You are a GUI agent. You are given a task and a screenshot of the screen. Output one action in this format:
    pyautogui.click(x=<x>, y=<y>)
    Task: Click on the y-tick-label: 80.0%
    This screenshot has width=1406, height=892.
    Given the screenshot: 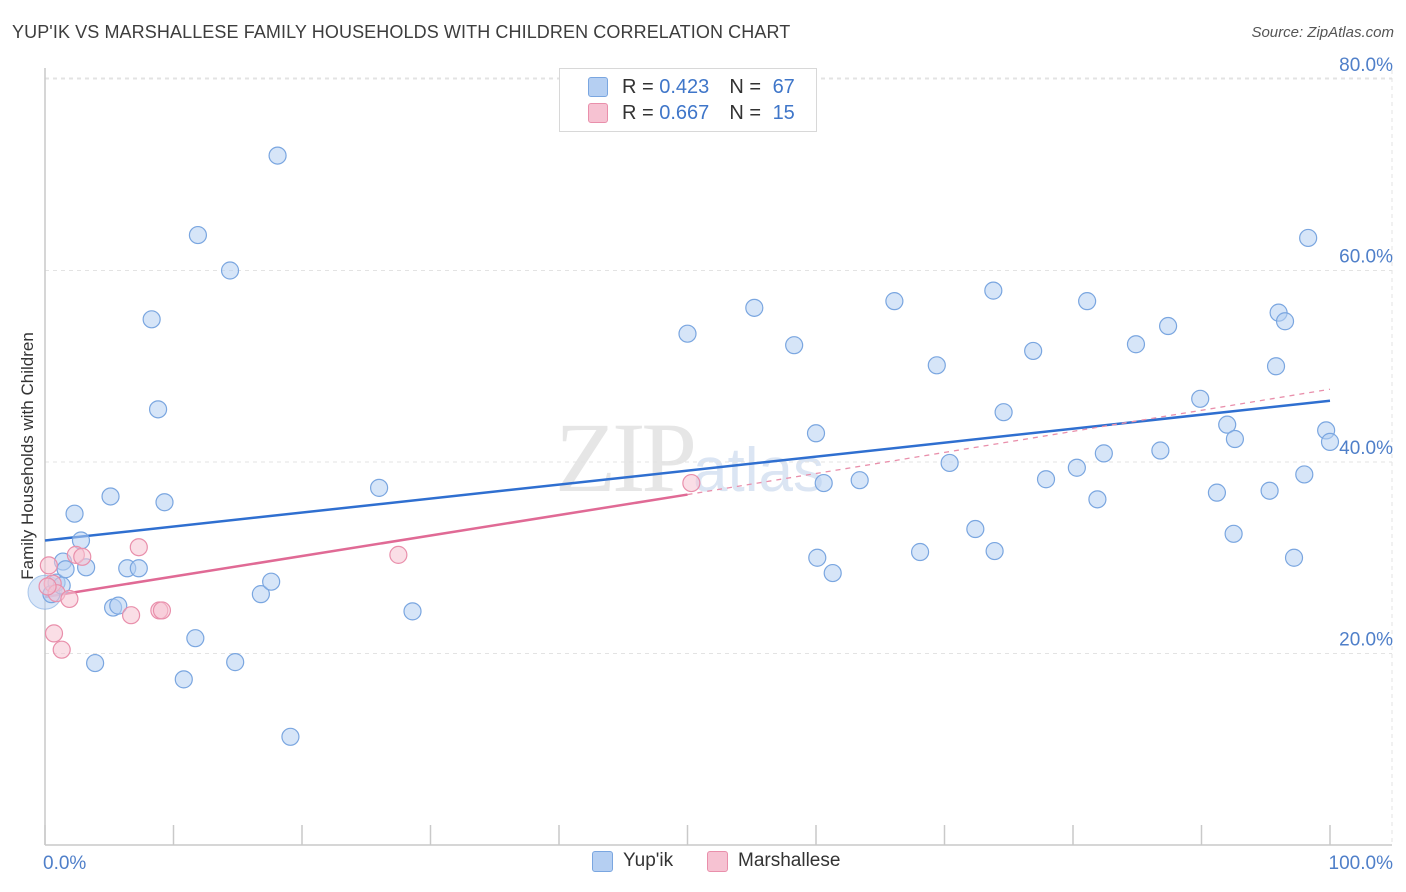 What is the action you would take?
    pyautogui.click(x=1366, y=65)
    